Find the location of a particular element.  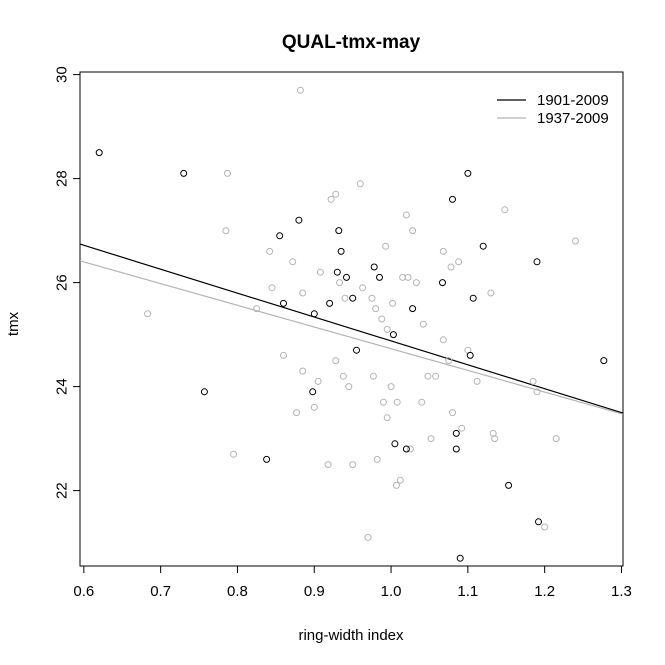

legend-label-0: 1901-2009 is located at coordinates (573, 100).